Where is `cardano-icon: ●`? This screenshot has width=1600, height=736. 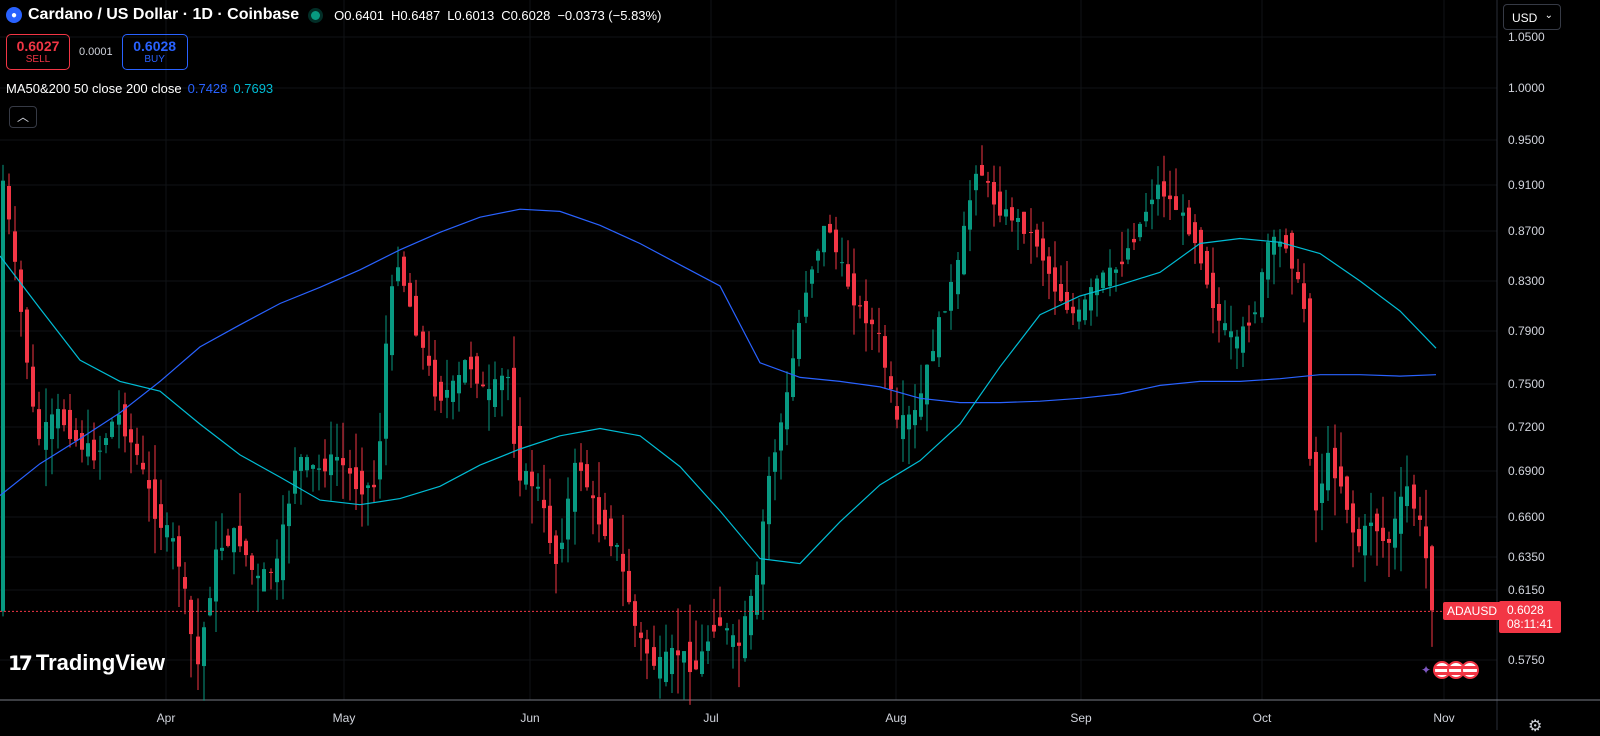 cardano-icon: ● is located at coordinates (14, 15).